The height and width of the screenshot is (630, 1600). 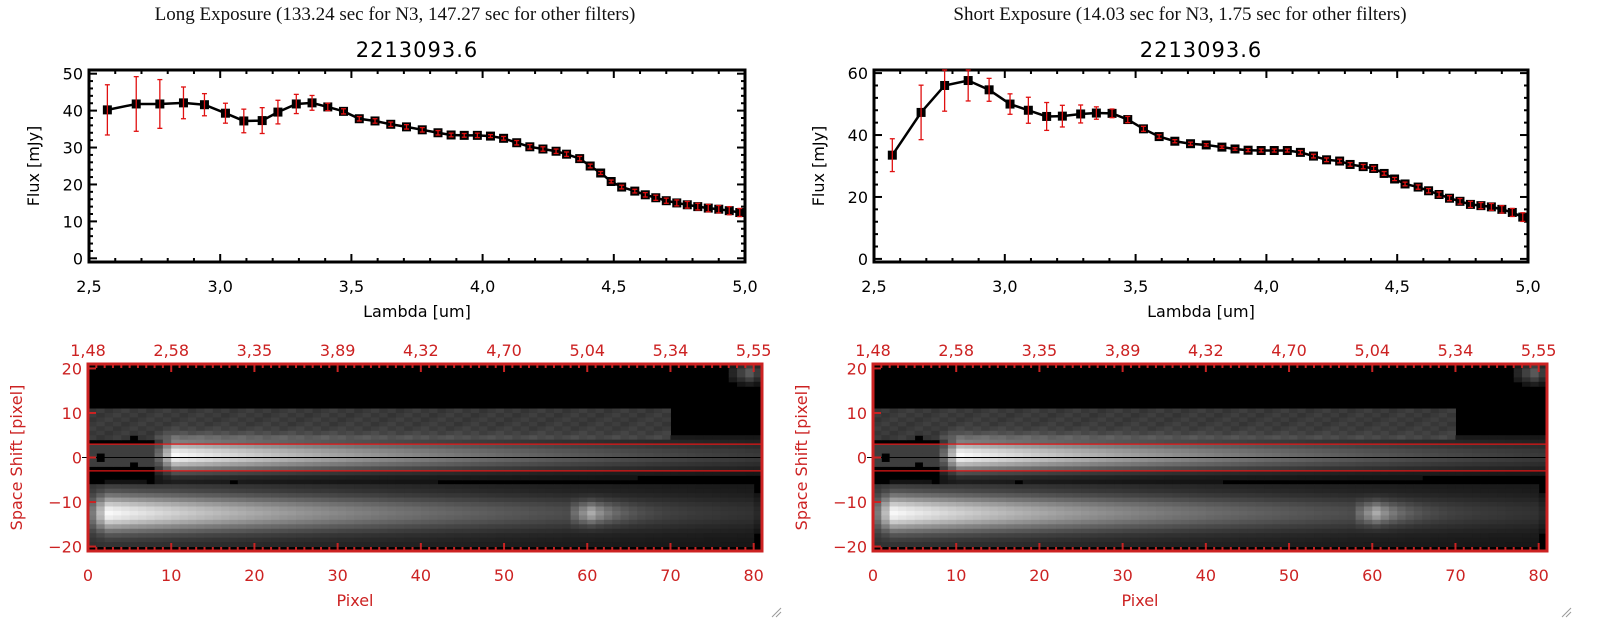 I want to click on long-ytick-label: 50, so click(x=73, y=74).